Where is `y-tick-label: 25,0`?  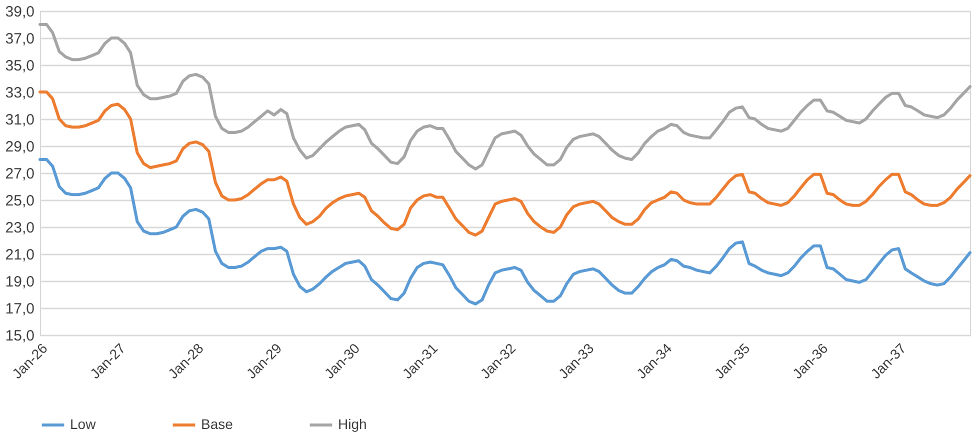 y-tick-label: 25,0 is located at coordinates (19, 201).